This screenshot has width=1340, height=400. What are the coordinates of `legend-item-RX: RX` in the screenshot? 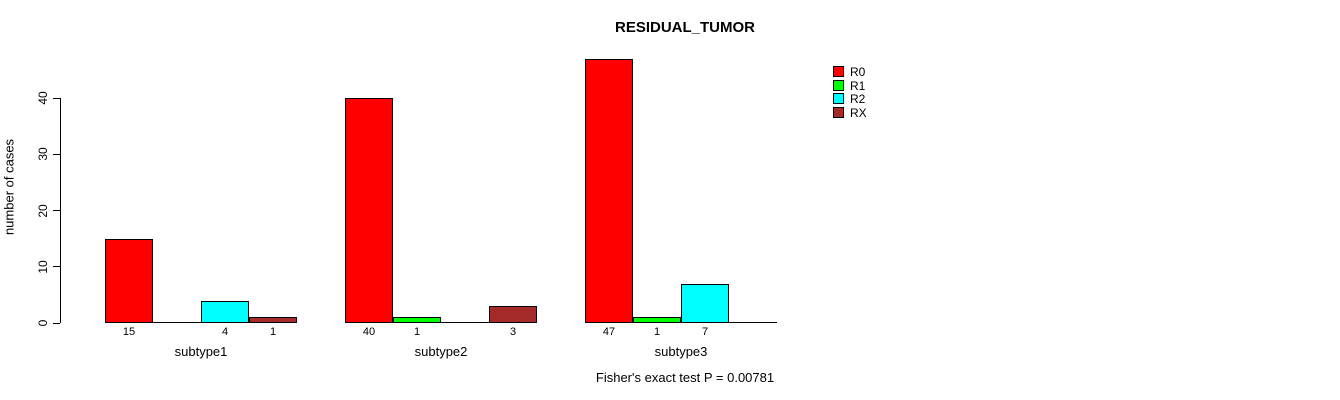 It's located at (873, 112).